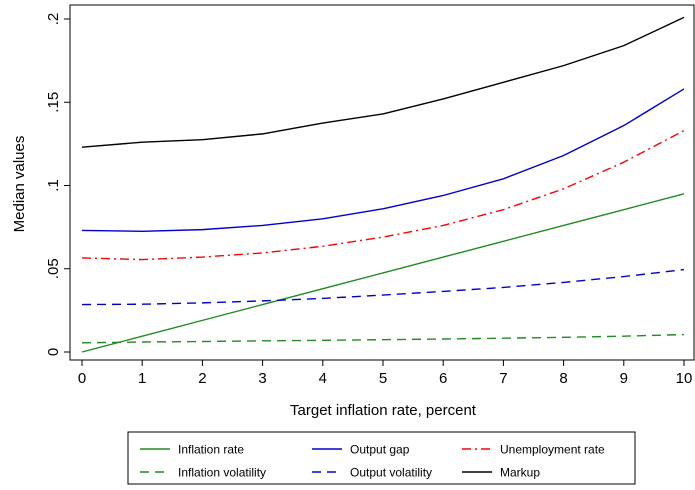 Image resolution: width=695 pixels, height=490 pixels. Describe the element at coordinates (53, 352) in the screenshot. I see `y-tick-label: 0` at that location.